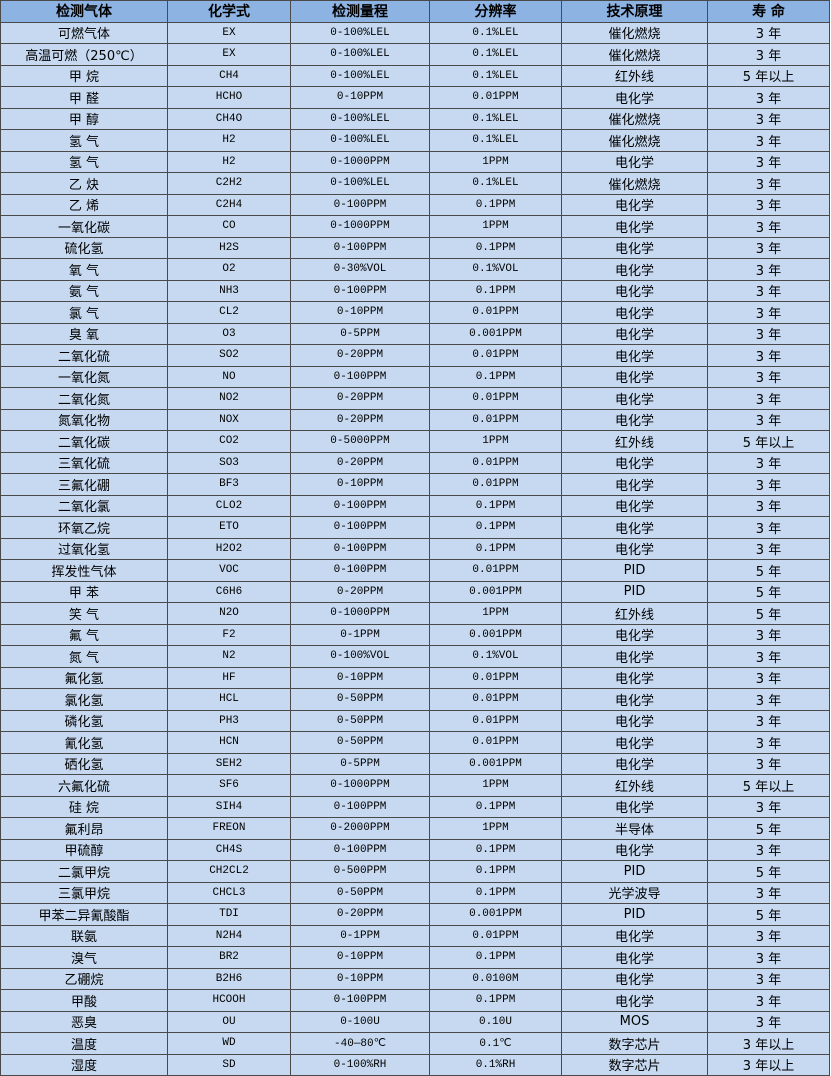 This screenshot has height=1076, width=831. What do you see at coordinates (415, 398) in the screenshot?
I see `table-row: 二氧化氮 NO2 0-20PPM 0.01PPM 电化学 3 年` at bounding box center [415, 398].